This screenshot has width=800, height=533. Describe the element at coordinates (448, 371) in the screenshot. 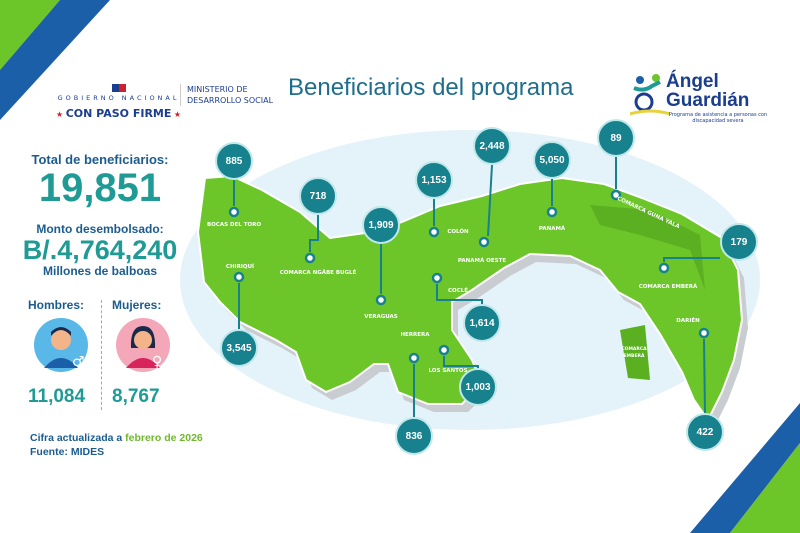

I see `region-label-los-santos: LOS SANTOS` at that location.